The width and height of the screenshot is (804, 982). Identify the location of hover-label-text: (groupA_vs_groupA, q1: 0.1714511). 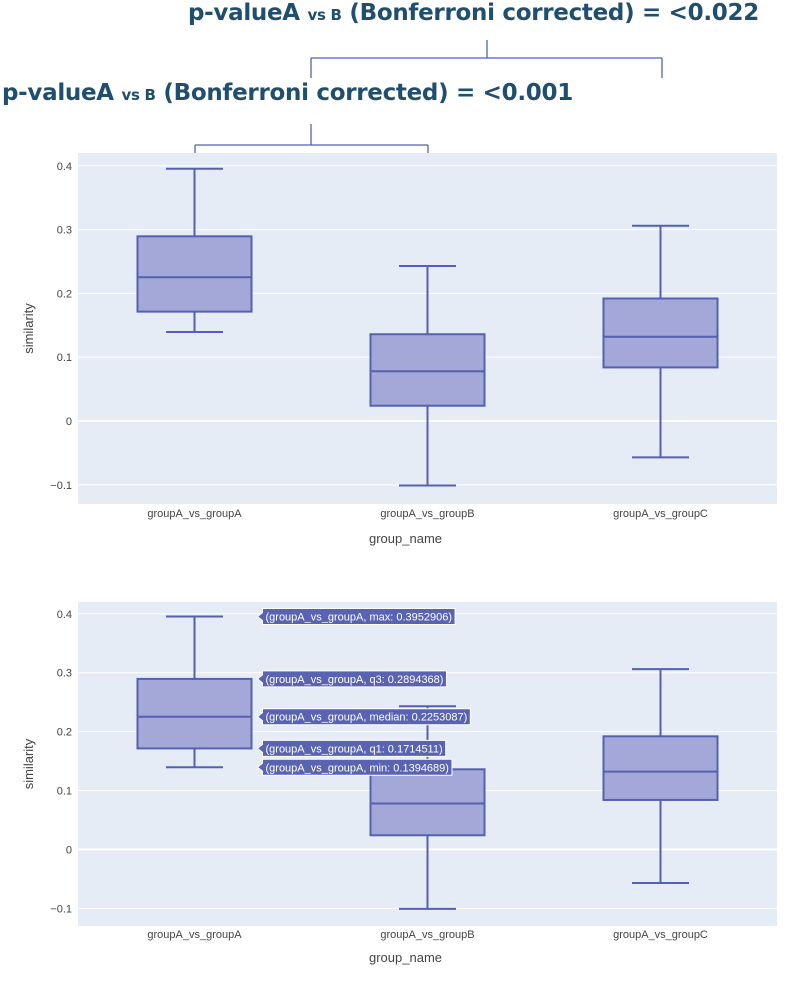
(354, 749).